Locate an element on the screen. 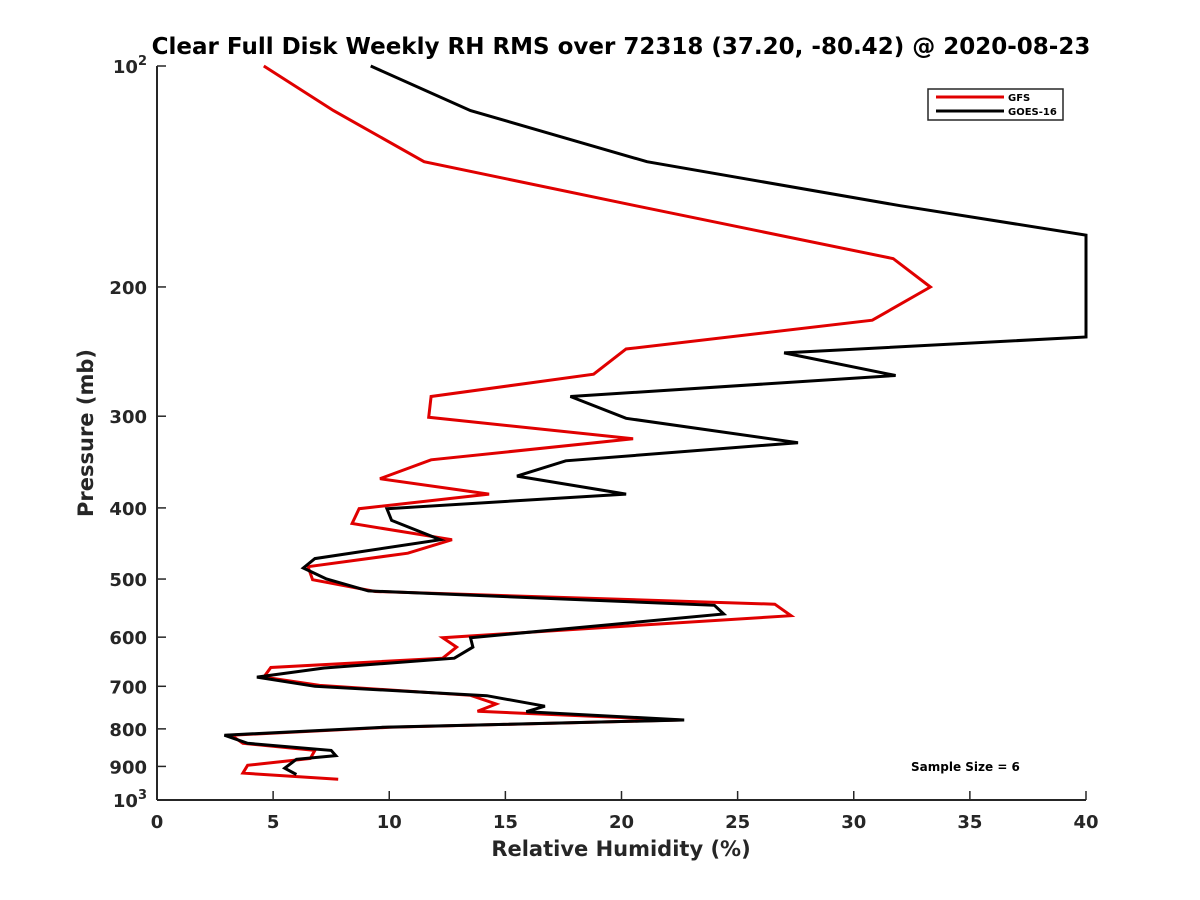 Image resolution: width=1200 pixels, height=900 pixels. x-tick-label: 40 is located at coordinates (1085, 822).